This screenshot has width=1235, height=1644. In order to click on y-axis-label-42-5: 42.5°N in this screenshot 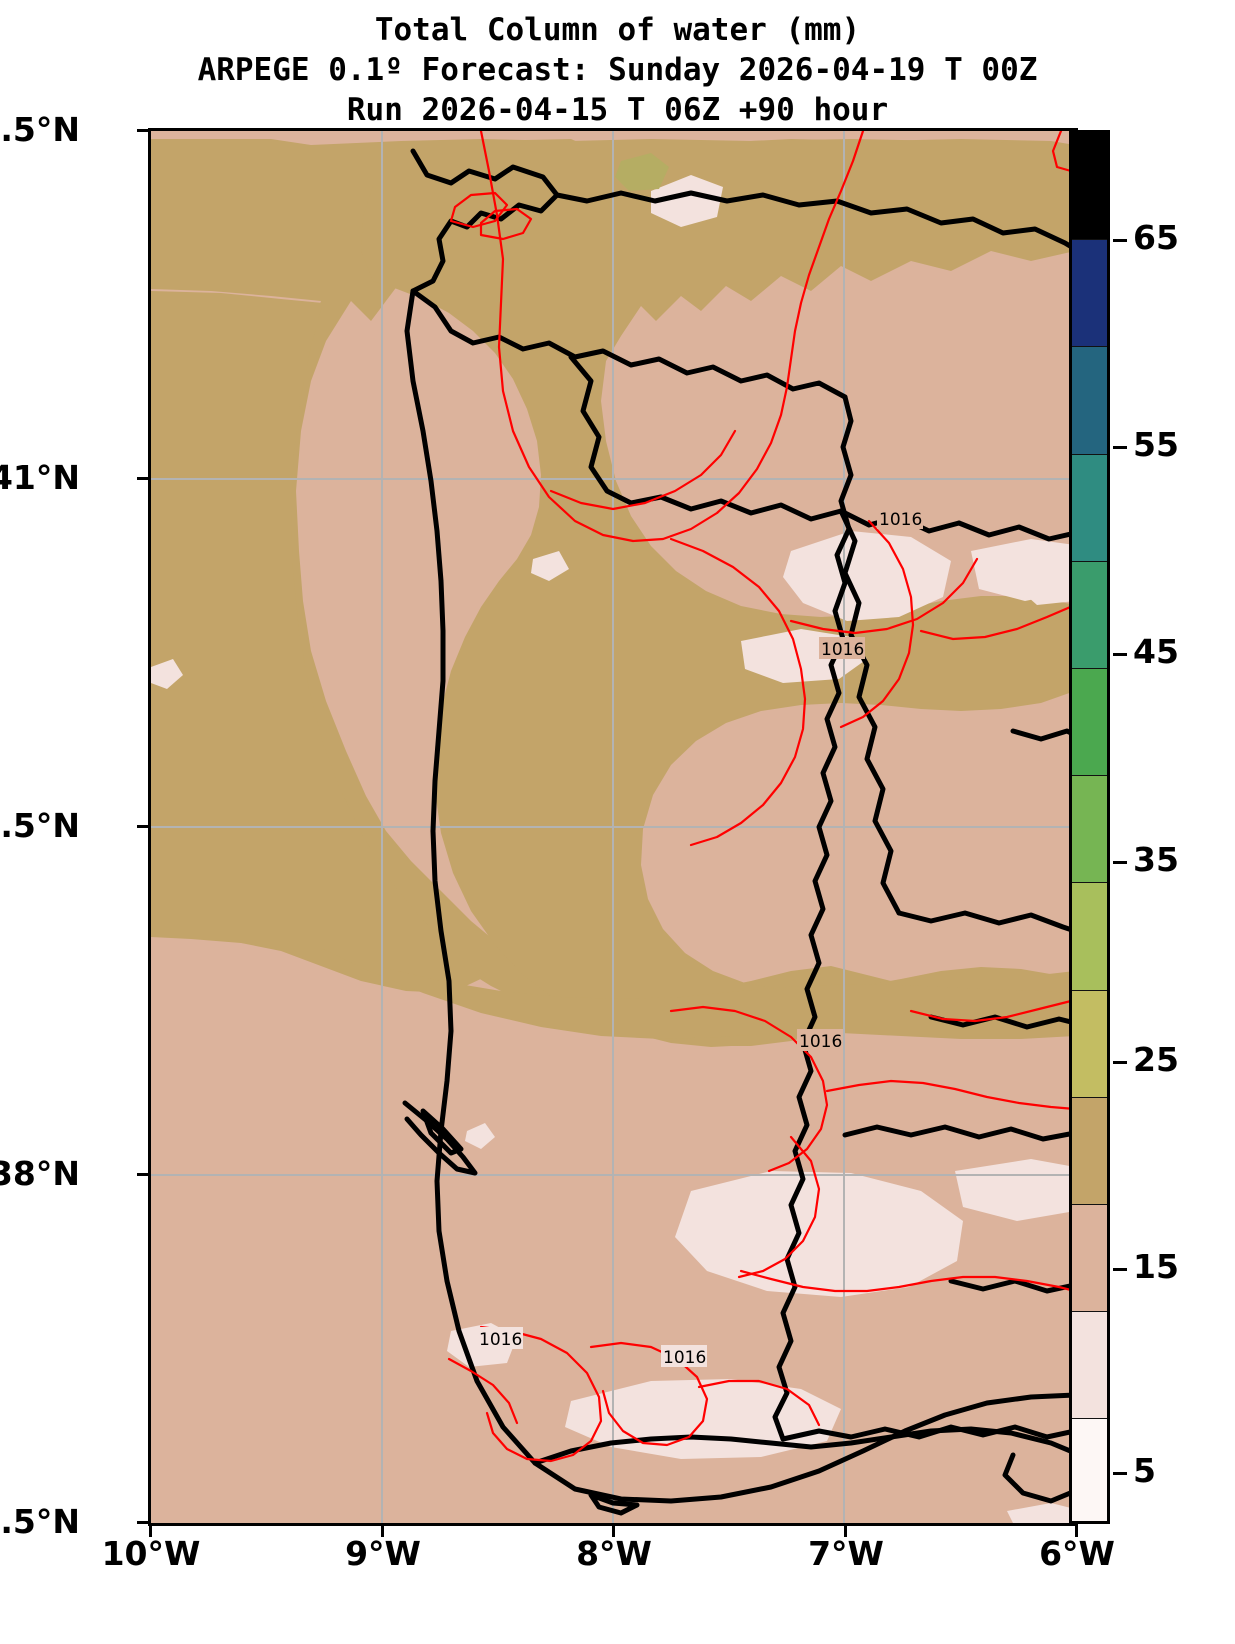, I will do `click(40, 129)`.